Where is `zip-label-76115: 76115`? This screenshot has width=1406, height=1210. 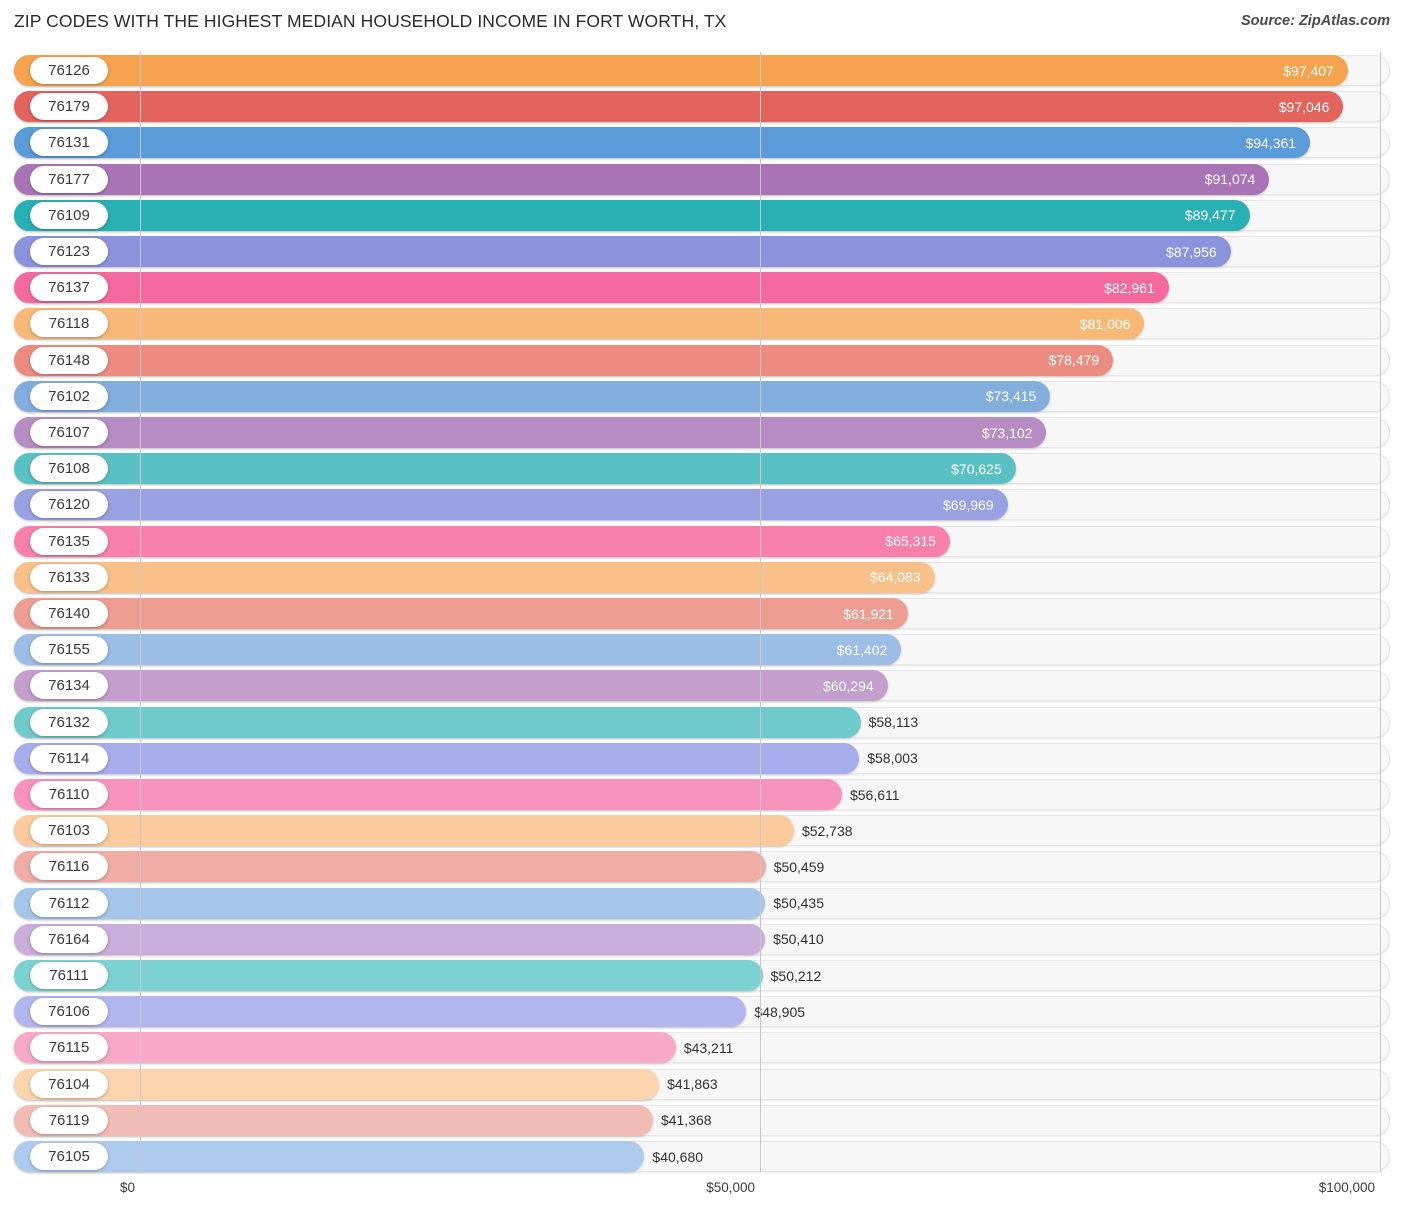
zip-label-76115: 76115 is located at coordinates (69, 1048).